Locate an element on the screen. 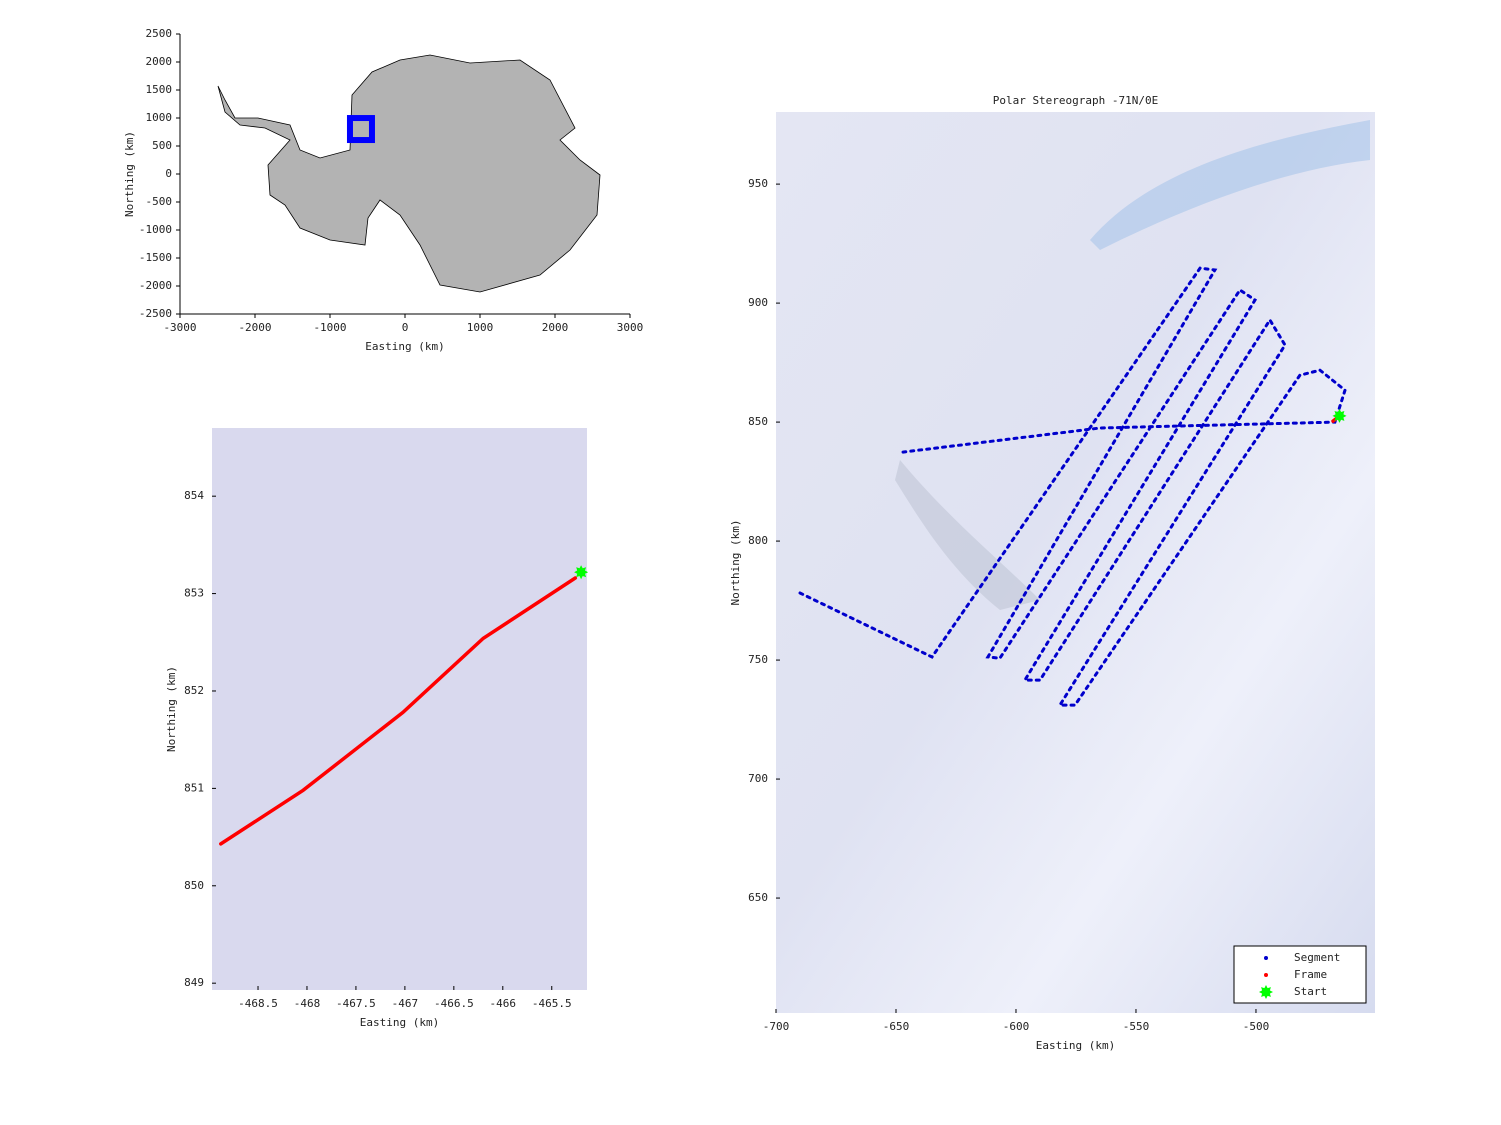  legend-label: Frame is located at coordinates (1310, 974).